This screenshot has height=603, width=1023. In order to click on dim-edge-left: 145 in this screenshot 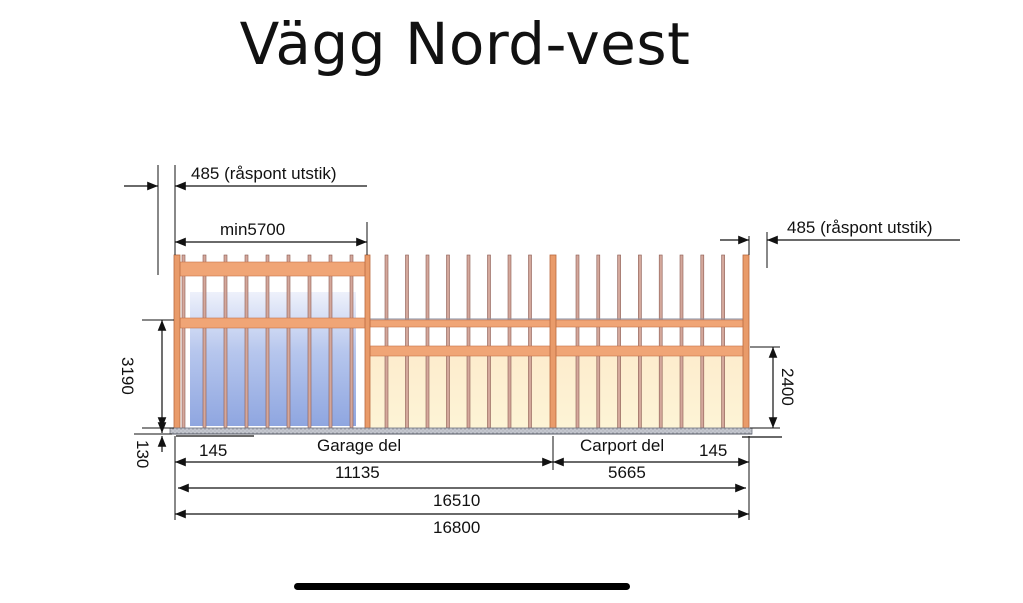, I will do `click(213, 450)`.